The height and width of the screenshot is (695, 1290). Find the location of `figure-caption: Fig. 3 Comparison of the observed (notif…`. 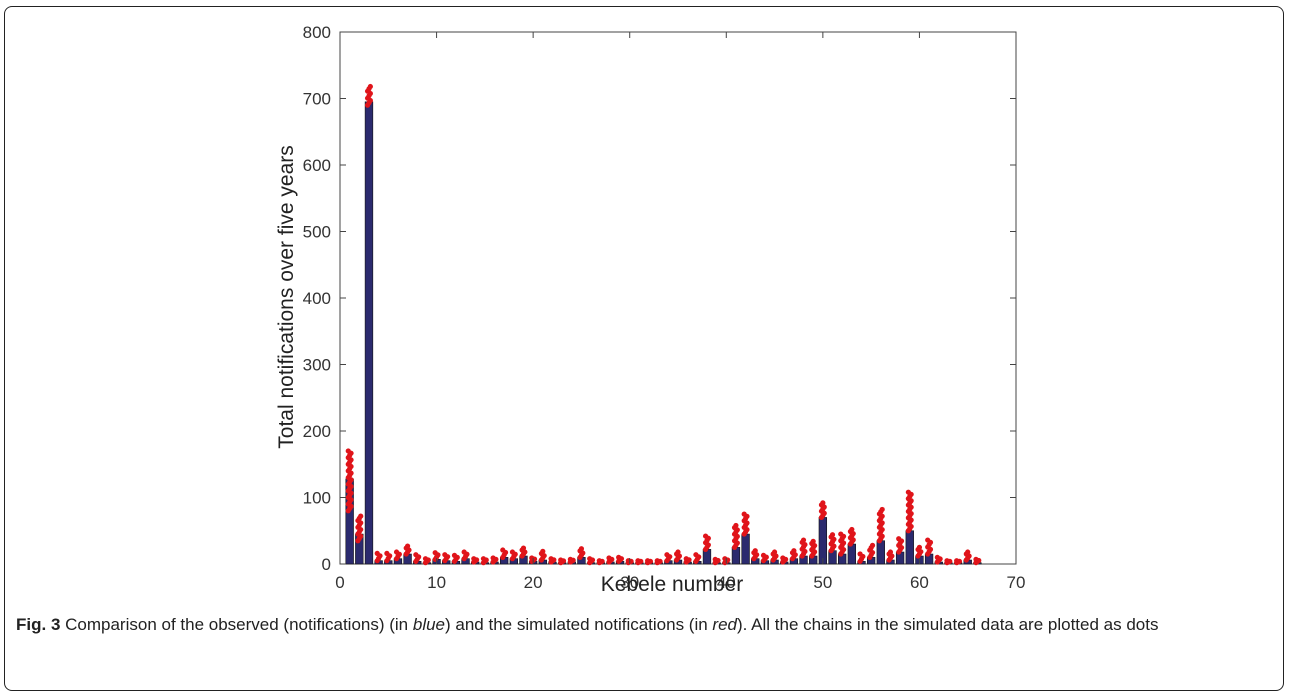

figure-caption: Fig. 3 Comparison of the observed (notif… is located at coordinates (641, 625).